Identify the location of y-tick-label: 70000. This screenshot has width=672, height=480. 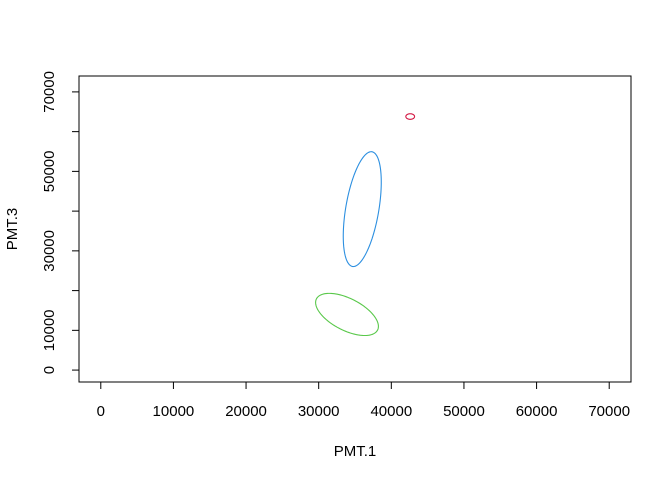
(49, 92).